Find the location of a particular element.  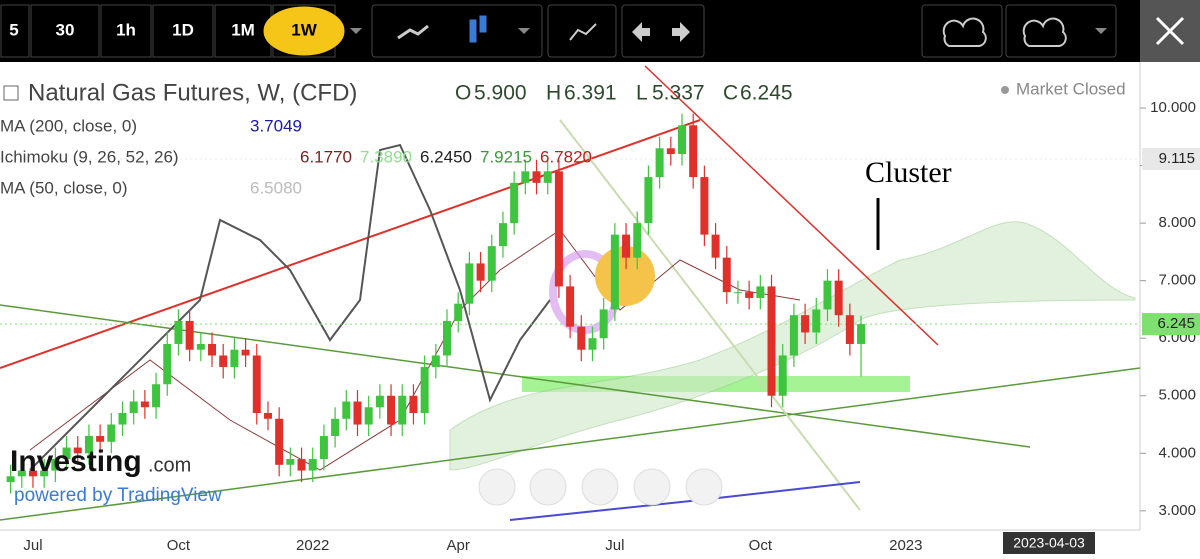

x-tick-label: Oct is located at coordinates (761, 545).